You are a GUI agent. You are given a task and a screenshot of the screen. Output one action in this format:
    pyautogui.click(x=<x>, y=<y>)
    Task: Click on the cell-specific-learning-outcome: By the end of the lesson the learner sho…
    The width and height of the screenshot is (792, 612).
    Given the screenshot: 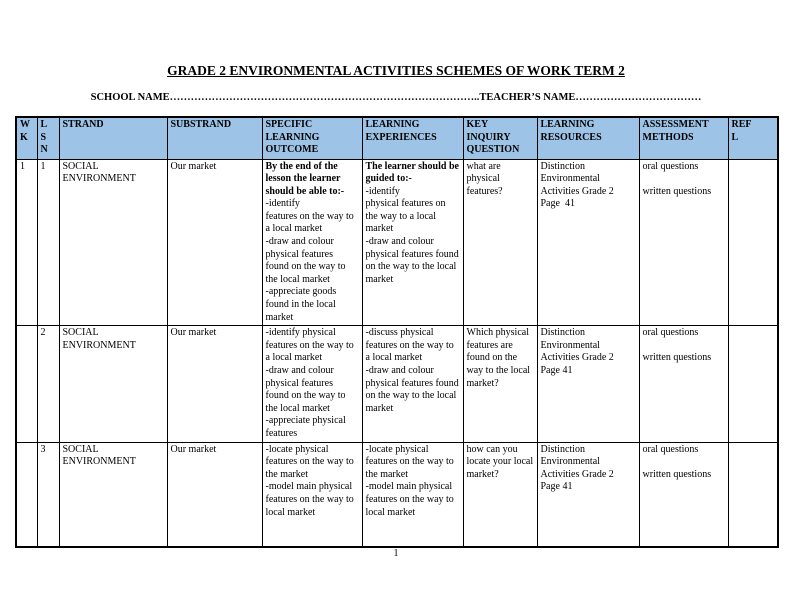 What is the action you would take?
    pyautogui.click(x=312, y=242)
    